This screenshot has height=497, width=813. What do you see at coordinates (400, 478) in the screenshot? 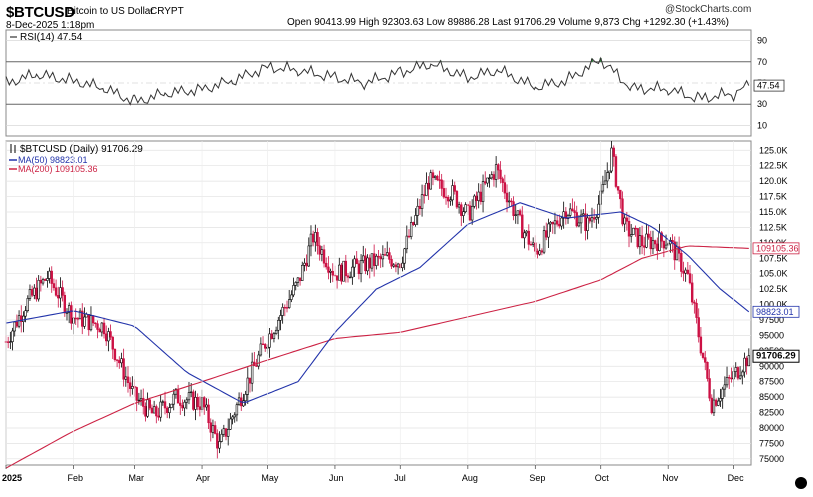
I see `month-label: Jul` at bounding box center [400, 478].